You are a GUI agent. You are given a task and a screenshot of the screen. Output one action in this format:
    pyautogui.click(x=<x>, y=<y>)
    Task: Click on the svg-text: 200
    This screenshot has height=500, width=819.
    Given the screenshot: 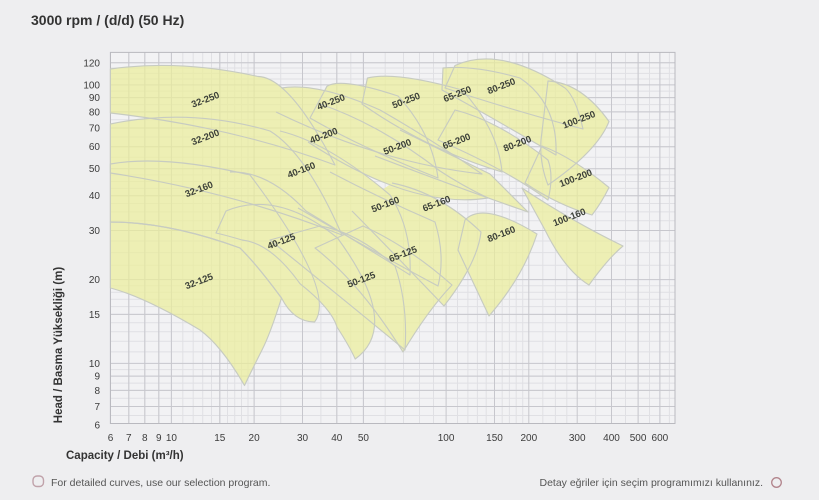 What is the action you would take?
    pyautogui.click(x=528, y=438)
    